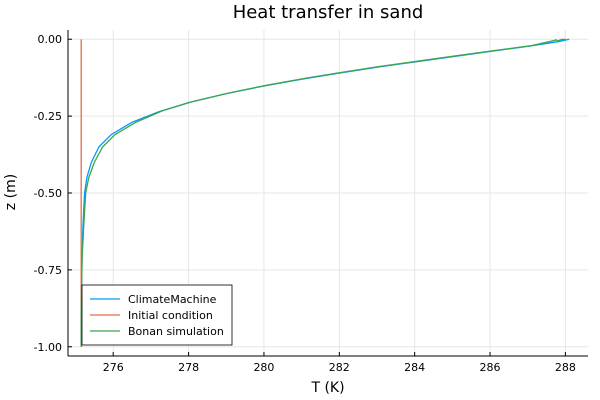 This screenshot has width=600, height=400. I want to click on y-tick-label: -0.75, so click(48, 270).